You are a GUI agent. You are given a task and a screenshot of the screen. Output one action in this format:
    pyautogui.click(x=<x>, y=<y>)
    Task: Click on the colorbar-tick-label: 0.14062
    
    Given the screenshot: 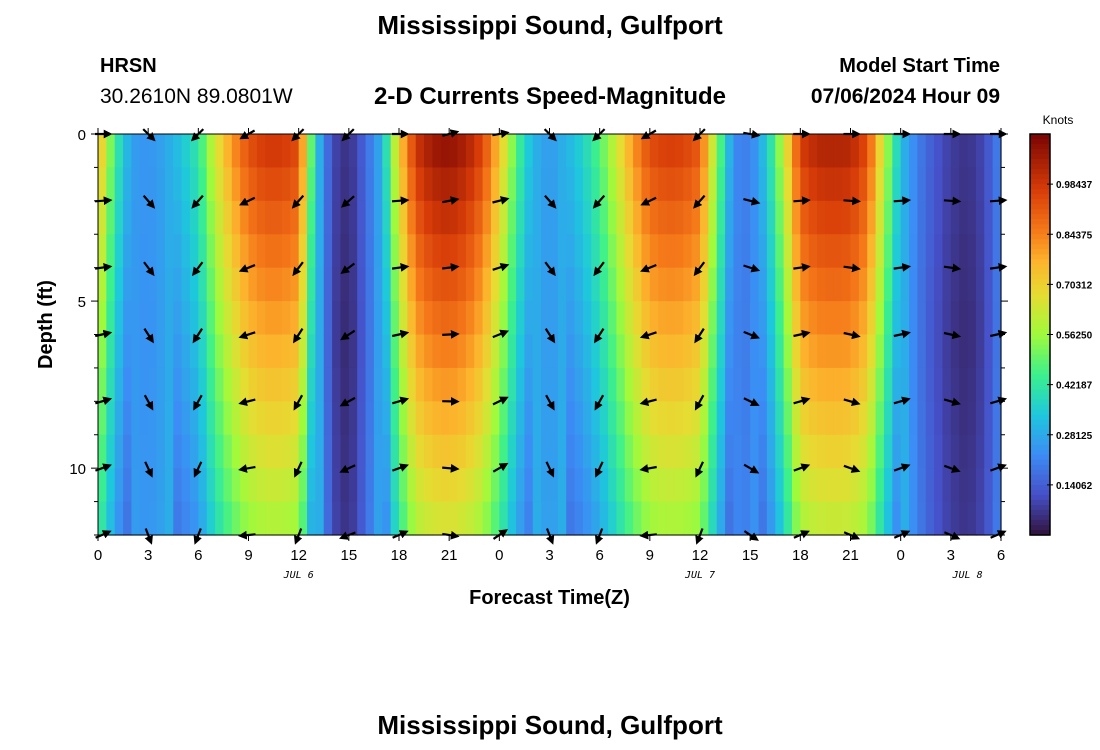 What is the action you would take?
    pyautogui.click(x=1074, y=486)
    